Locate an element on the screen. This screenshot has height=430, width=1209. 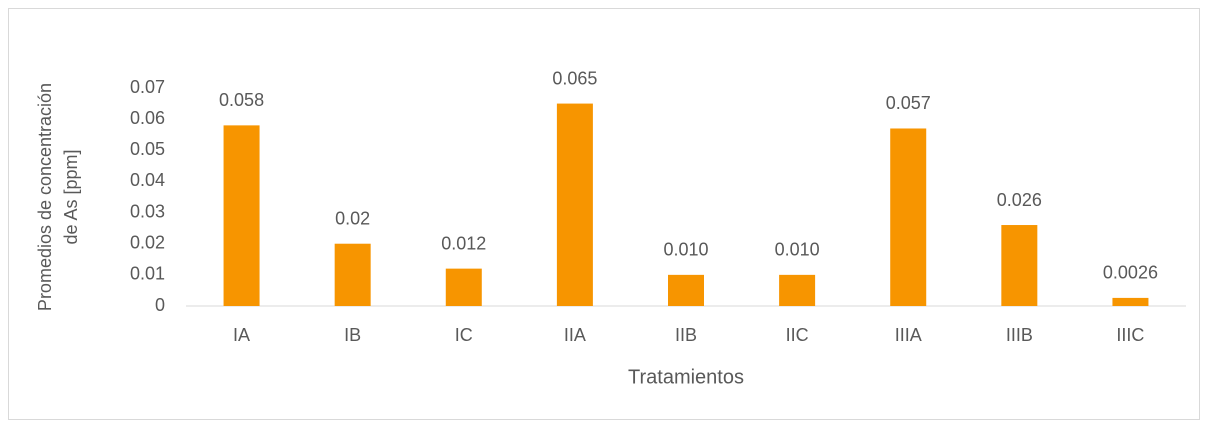
y-tick-label: 0.01 is located at coordinates (147, 274).